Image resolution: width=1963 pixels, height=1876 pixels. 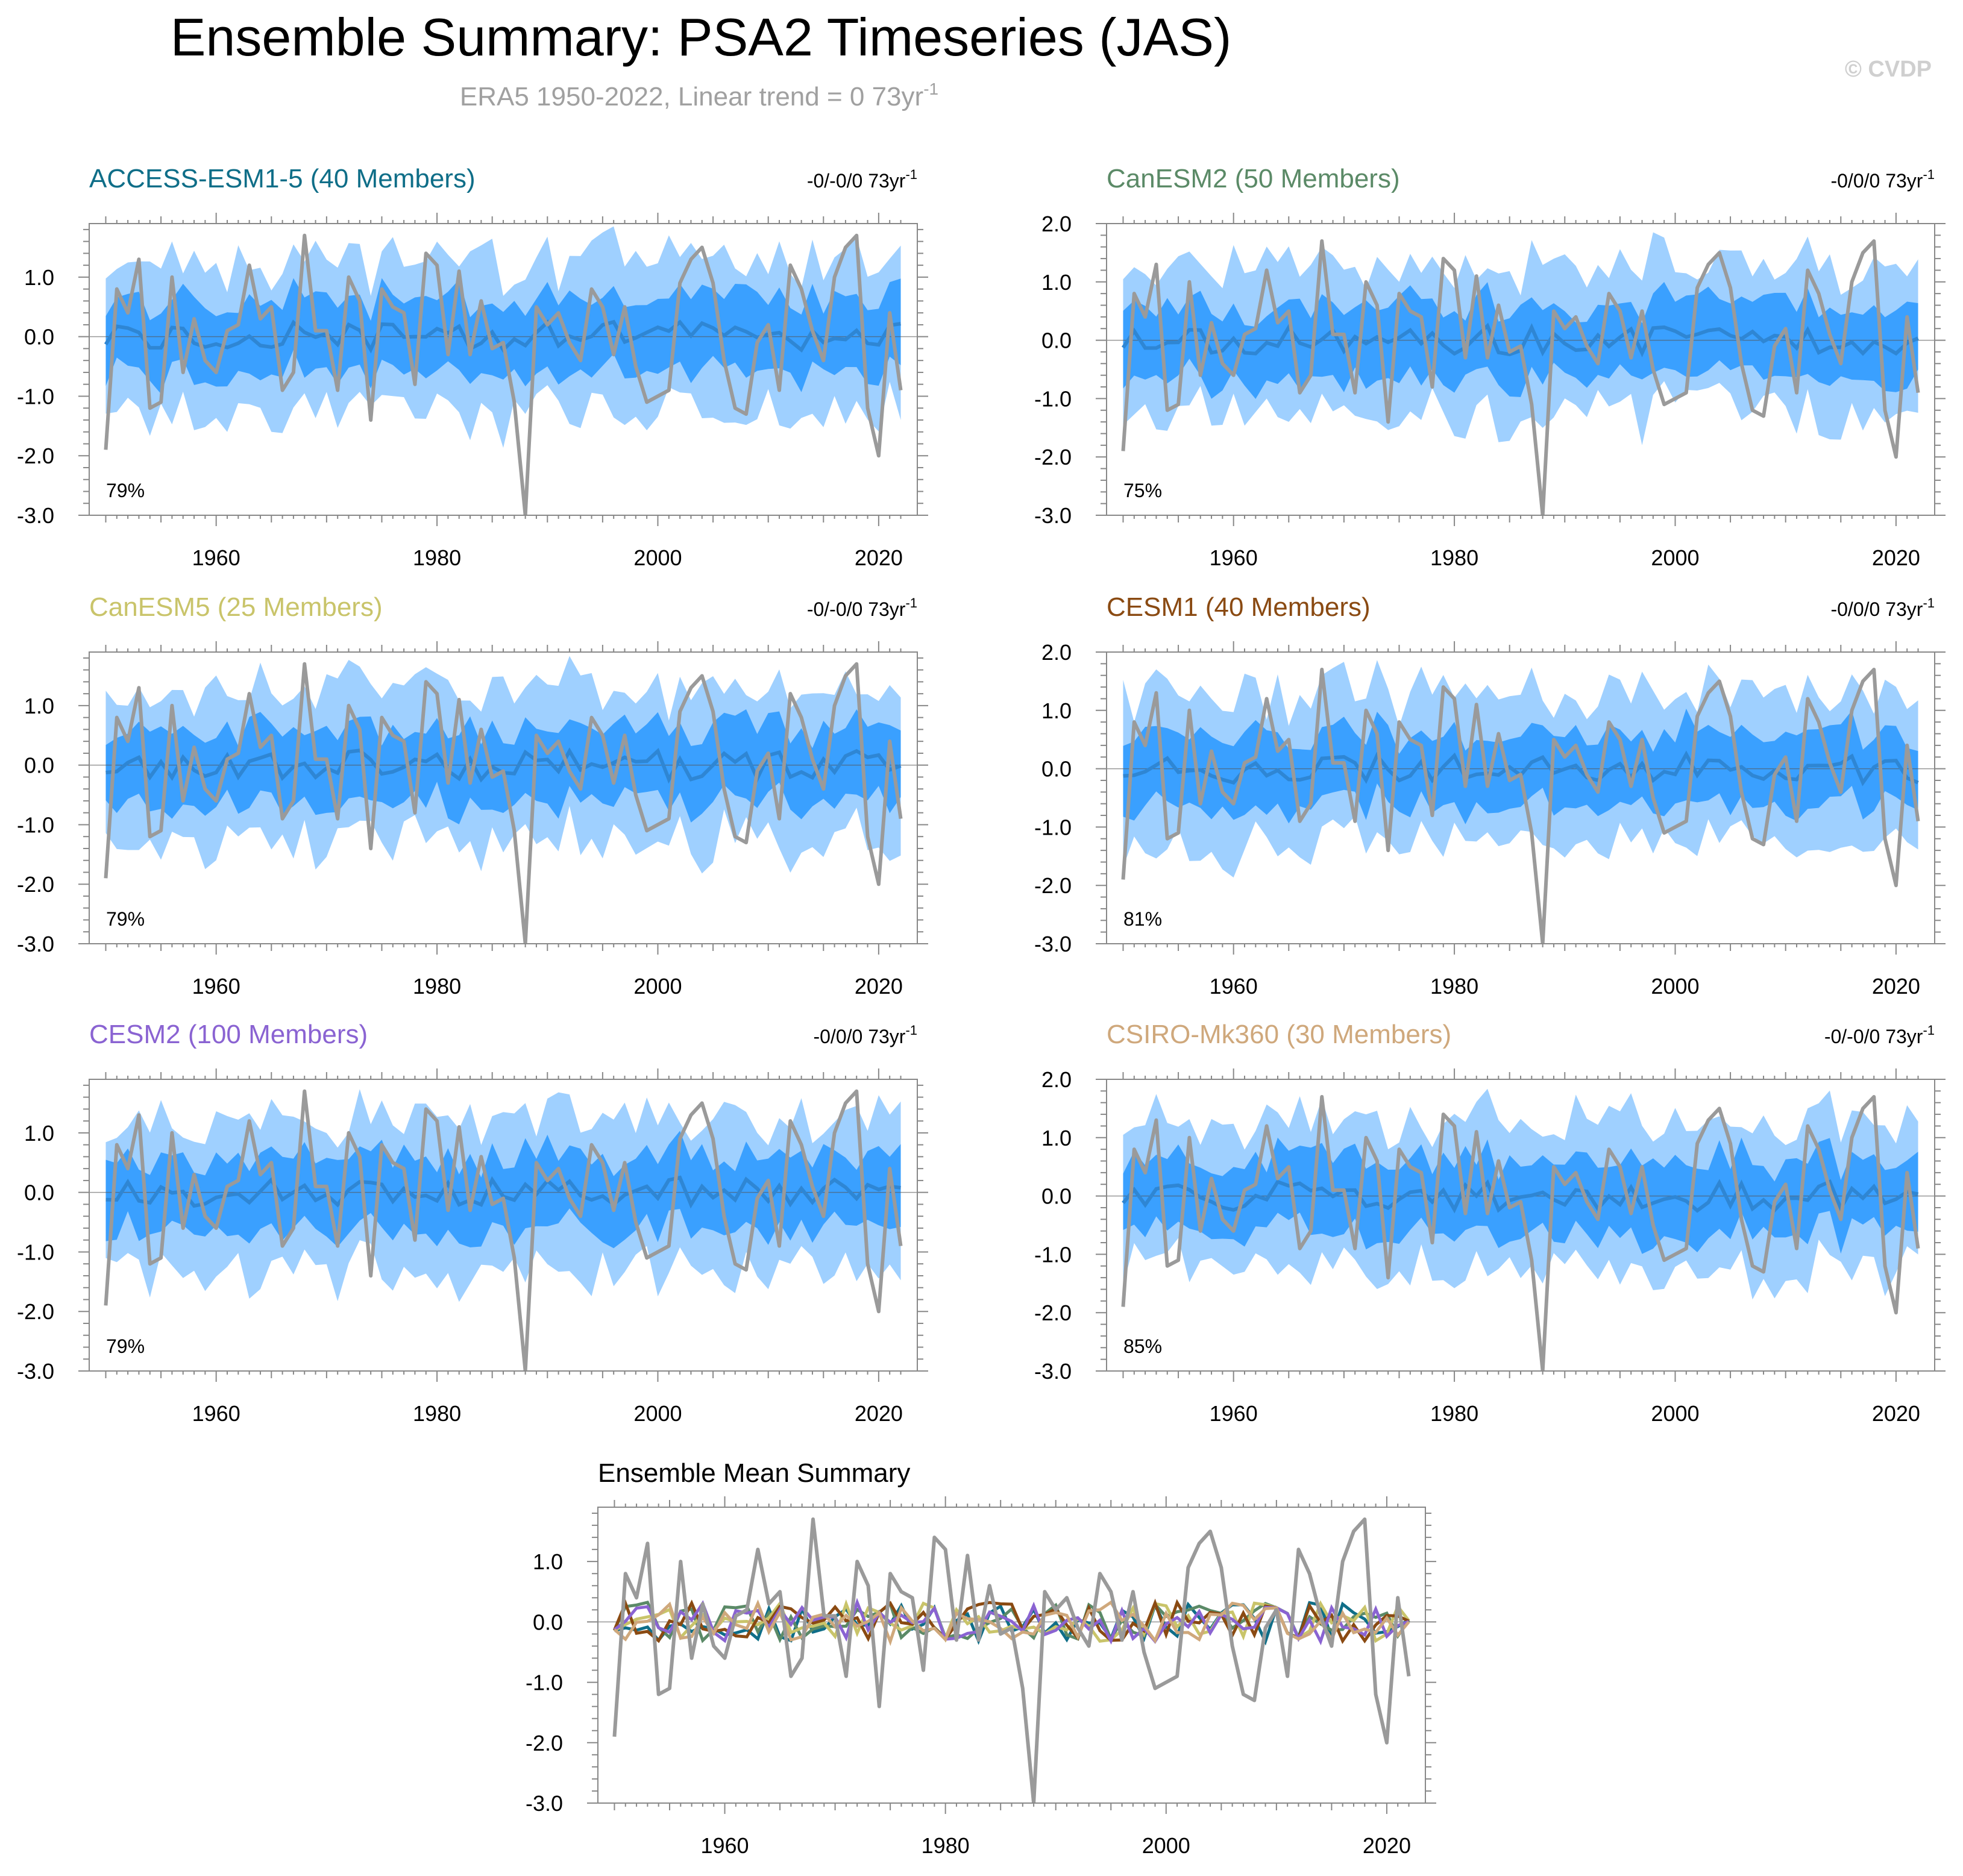 I want to click on panel-title: ACCESS-ESM1-5 (40 Members), so click(x=282, y=178).